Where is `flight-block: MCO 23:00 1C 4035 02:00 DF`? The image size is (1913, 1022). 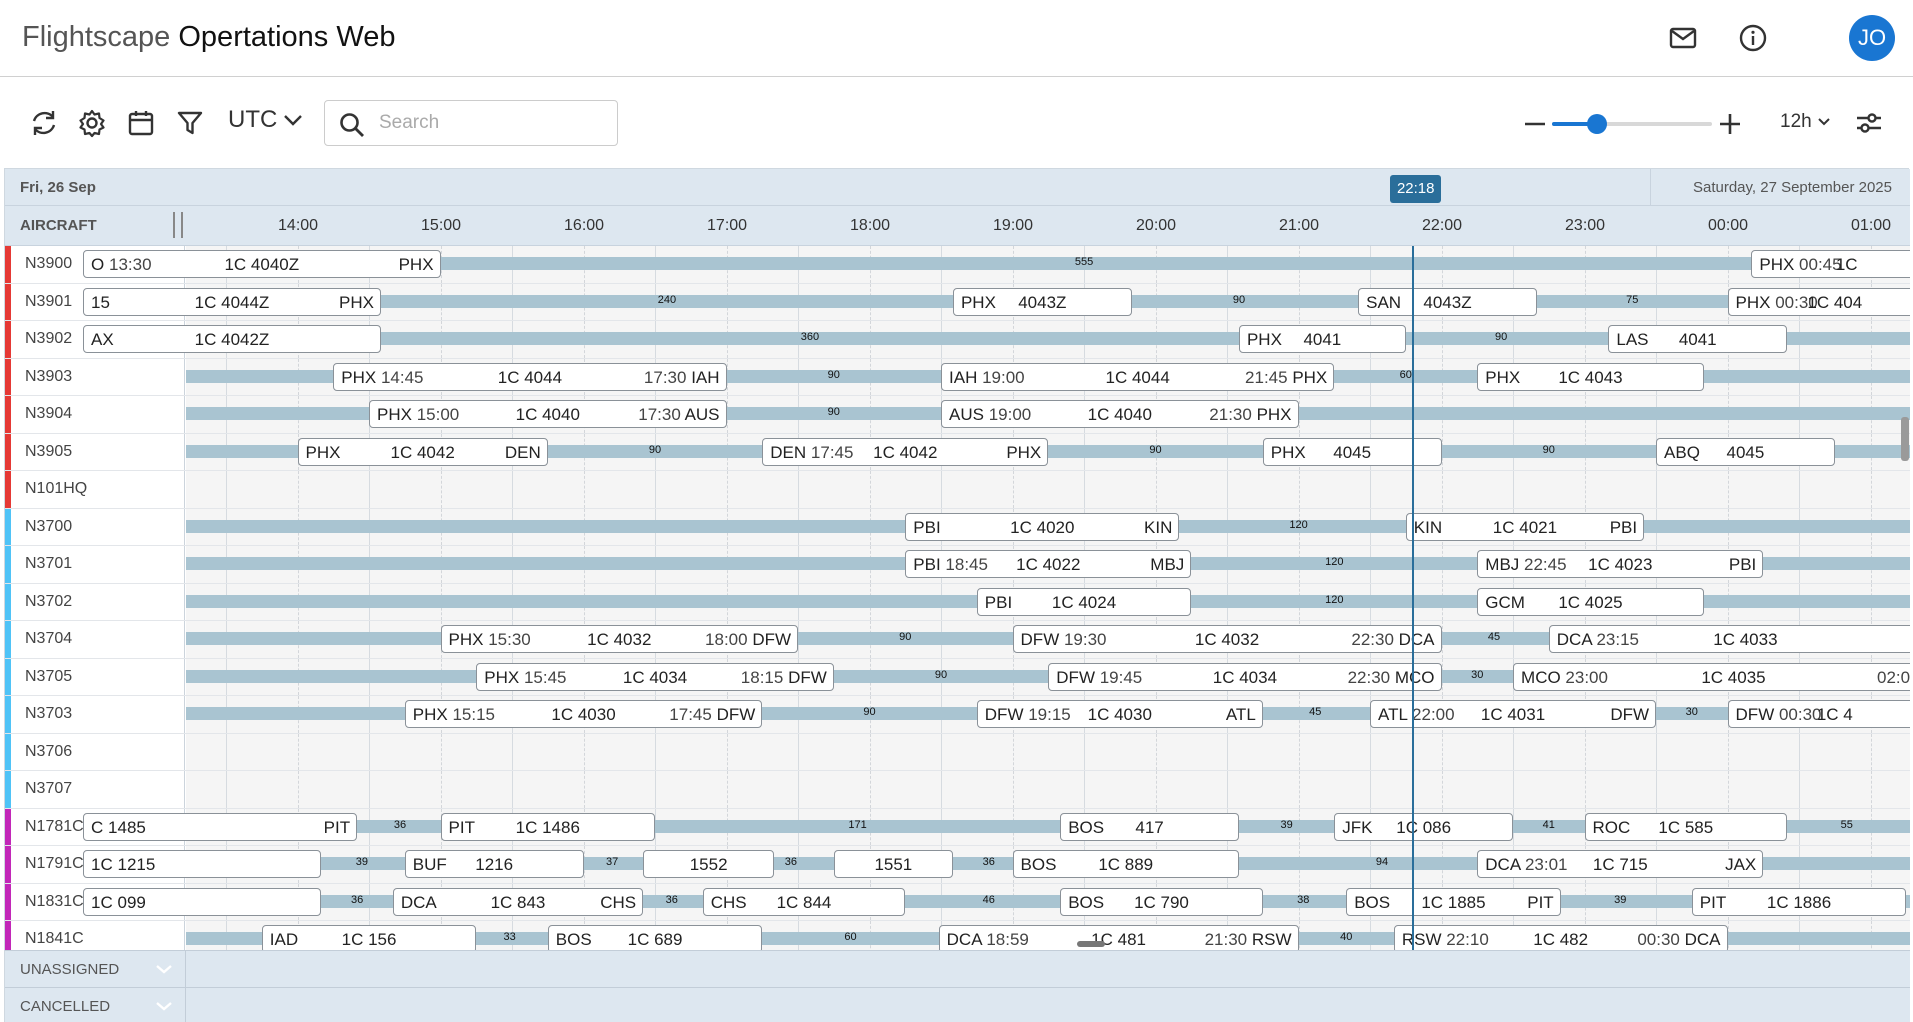
flight-block: MCO 23:00 1C 4035 02:00 DF is located at coordinates (1711, 676).